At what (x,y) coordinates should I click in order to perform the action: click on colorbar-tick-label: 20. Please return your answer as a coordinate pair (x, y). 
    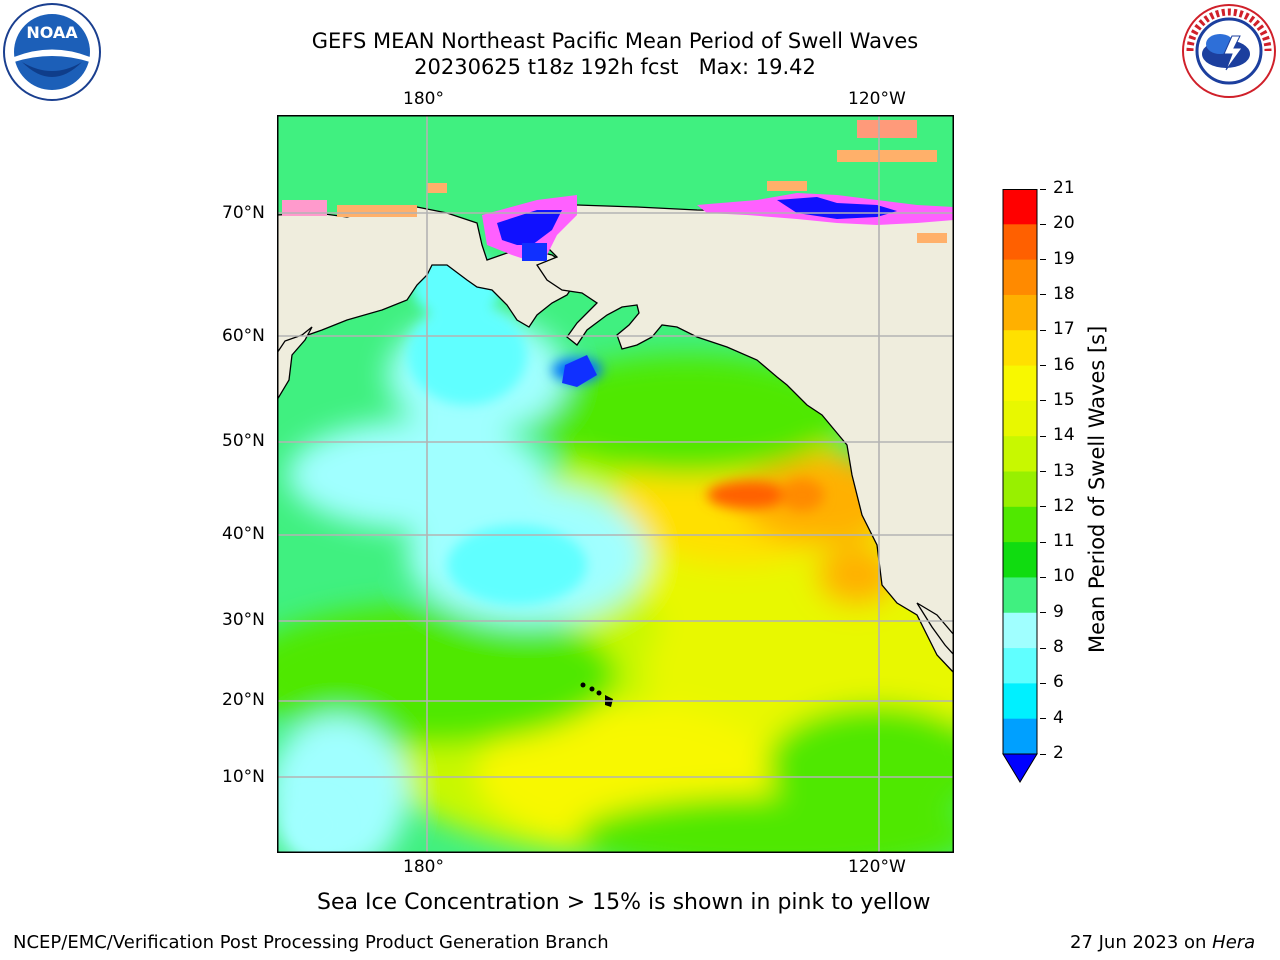
    Looking at the image, I should click on (1064, 223).